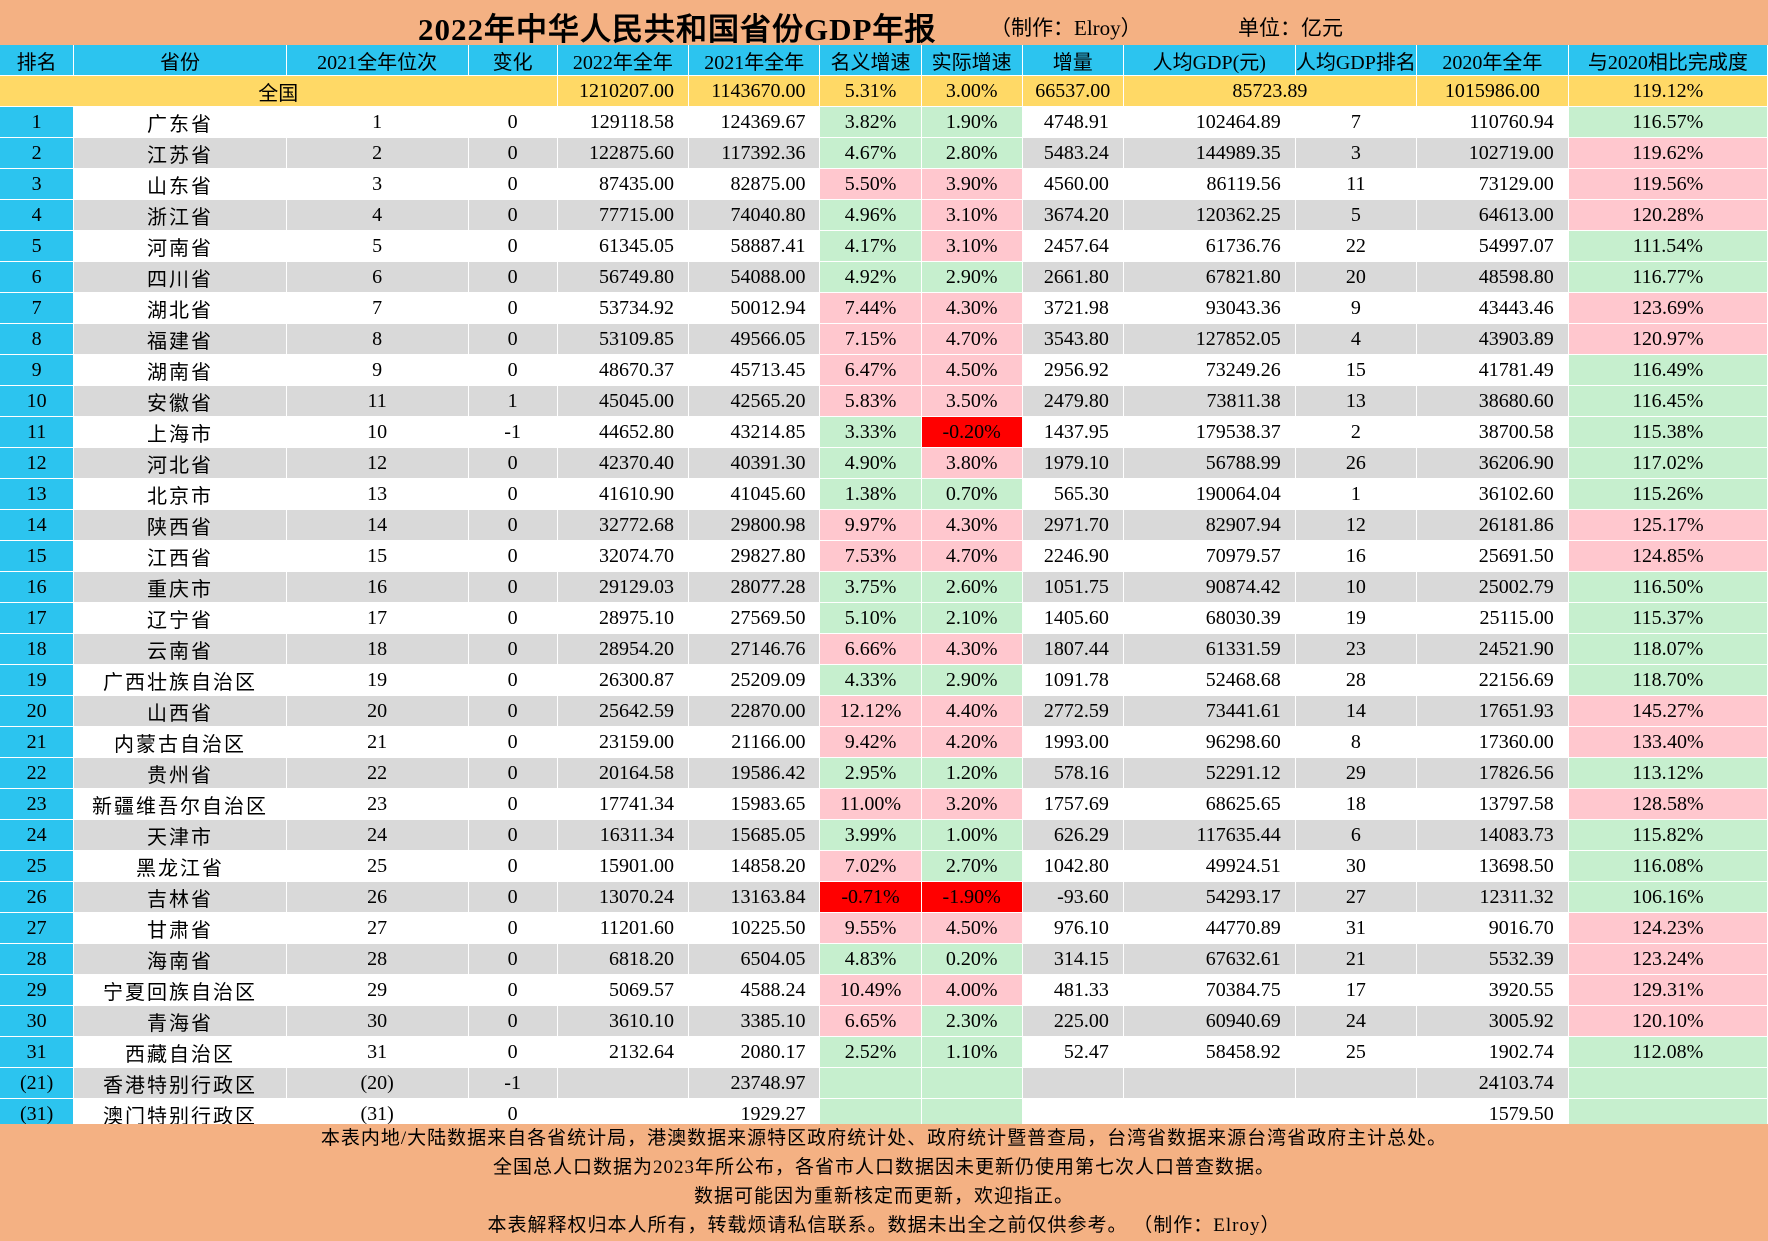 The height and width of the screenshot is (1241, 1768). What do you see at coordinates (870, 897) in the screenshot?
I see `nominal-growth: -0.71%` at bounding box center [870, 897].